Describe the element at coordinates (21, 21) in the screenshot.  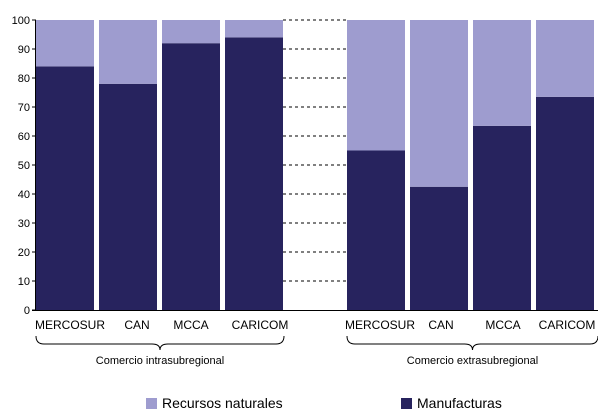
I see `y-tick-label: 100` at that location.